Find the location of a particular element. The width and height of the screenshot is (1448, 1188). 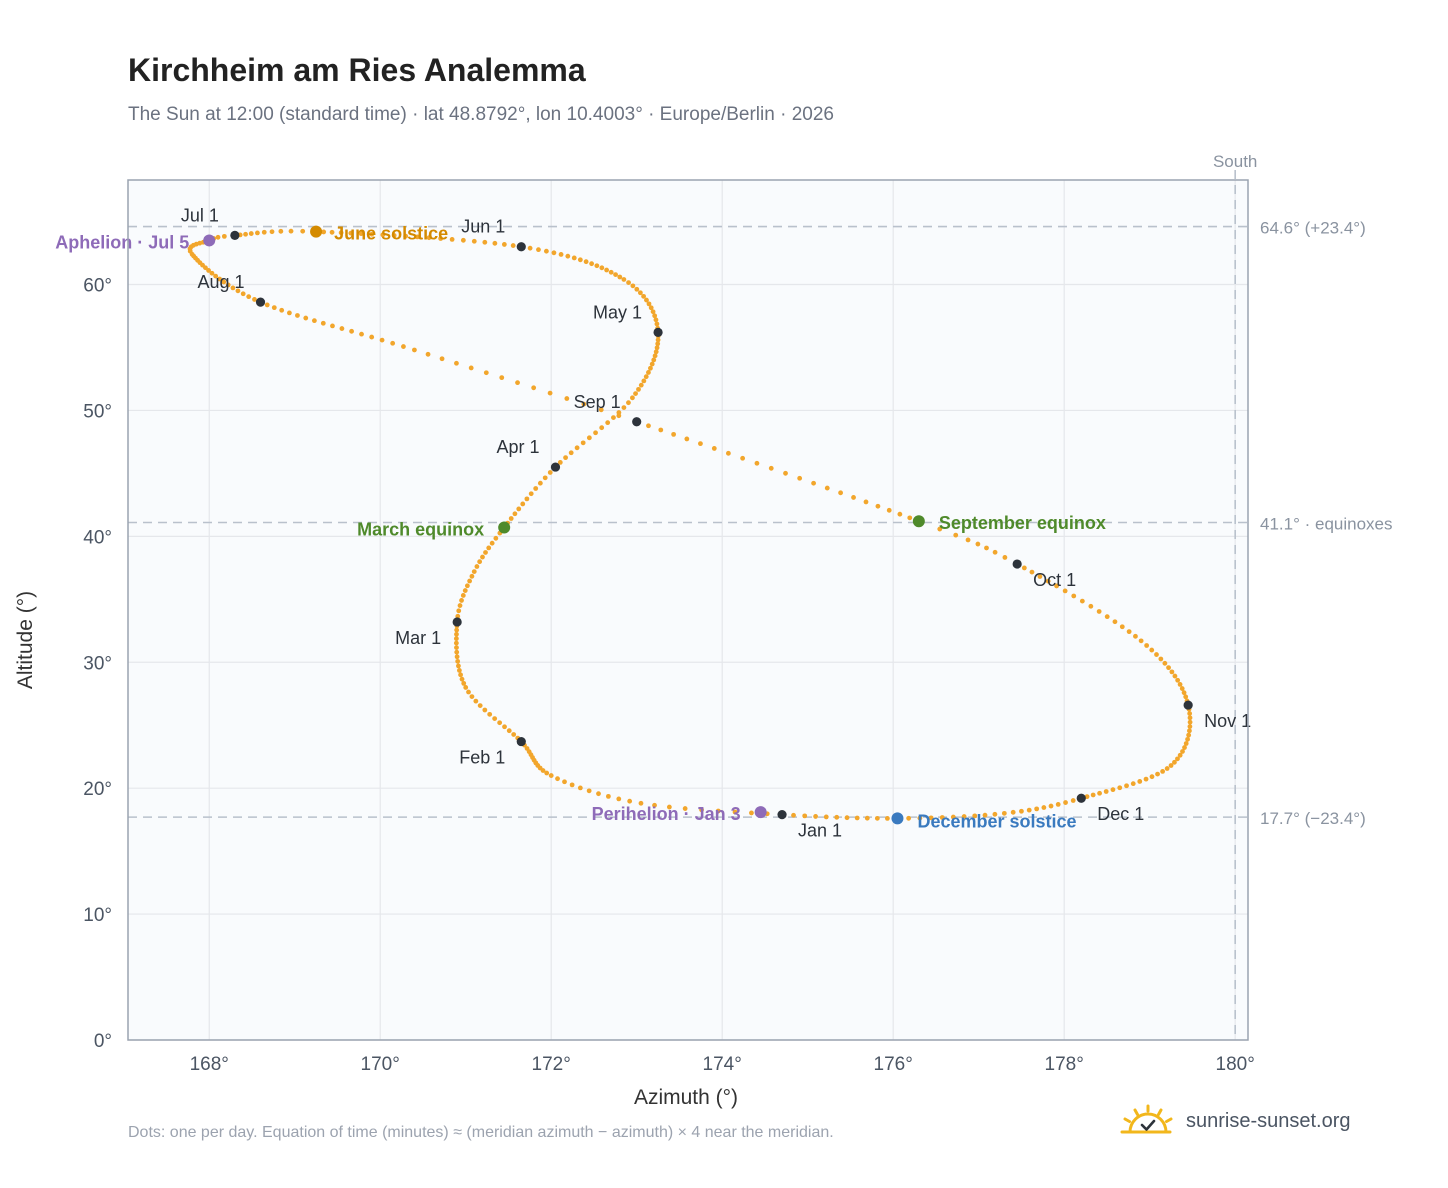

event-label: September equinox is located at coordinates (1022, 523).